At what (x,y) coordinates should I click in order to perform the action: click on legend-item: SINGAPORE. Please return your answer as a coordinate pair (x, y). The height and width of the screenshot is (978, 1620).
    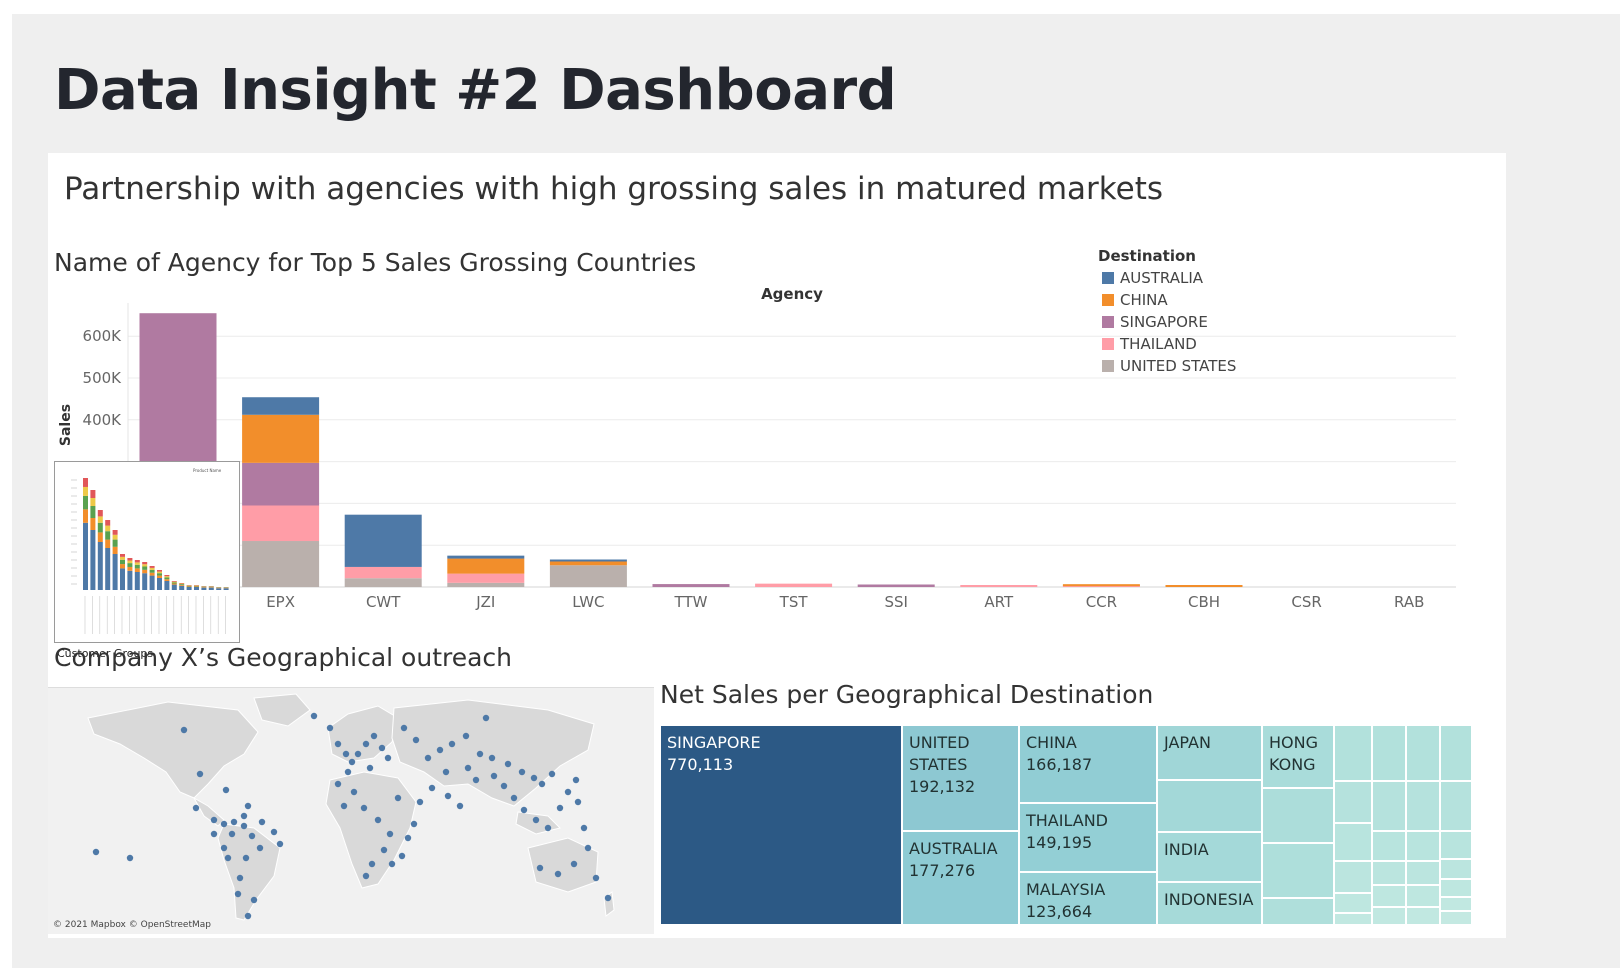
    Looking at the image, I should click on (1167, 322).